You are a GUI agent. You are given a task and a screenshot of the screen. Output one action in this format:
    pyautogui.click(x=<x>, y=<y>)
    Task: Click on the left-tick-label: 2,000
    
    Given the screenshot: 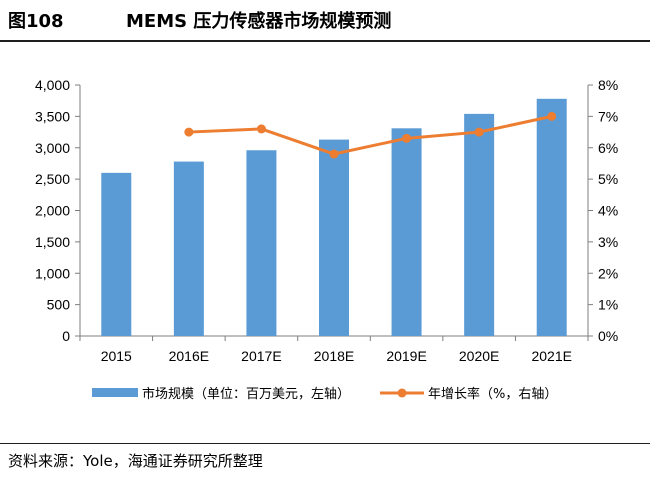 What is the action you would take?
    pyautogui.click(x=52, y=211)
    